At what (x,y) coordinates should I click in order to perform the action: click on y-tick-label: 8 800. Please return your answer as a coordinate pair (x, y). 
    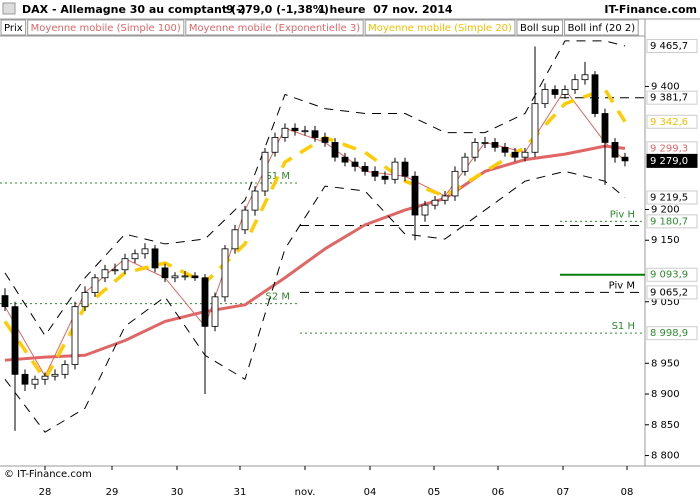
    Looking at the image, I should click on (665, 456).